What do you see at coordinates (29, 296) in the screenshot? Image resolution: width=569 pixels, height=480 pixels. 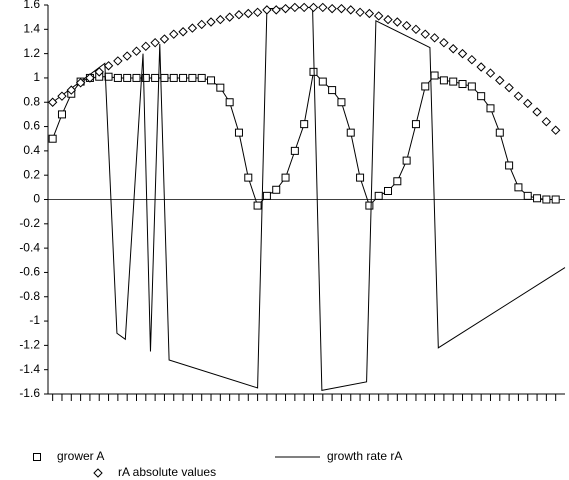 I see `y-tick-label: -0.8` at bounding box center [29, 296].